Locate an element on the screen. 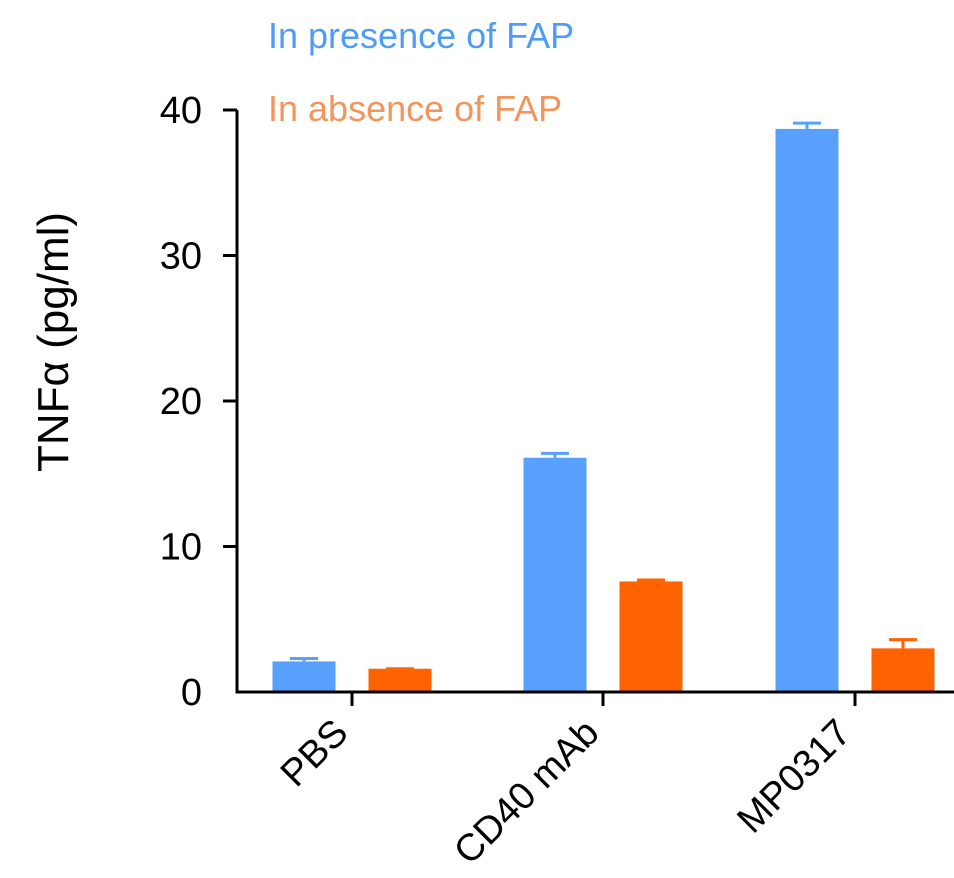  bar-pbs-in-absence-of-fap is located at coordinates (400, 680).